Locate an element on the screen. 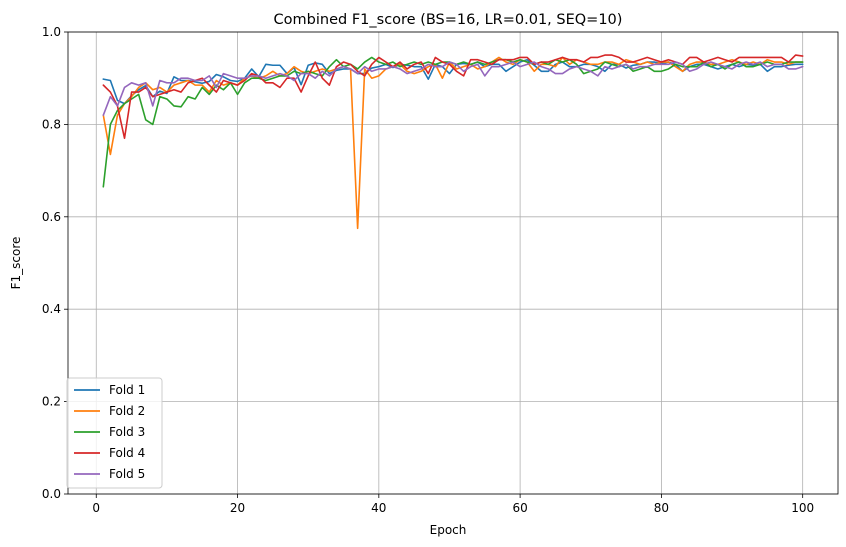  legend-label: Fold 4 is located at coordinates (127, 453).